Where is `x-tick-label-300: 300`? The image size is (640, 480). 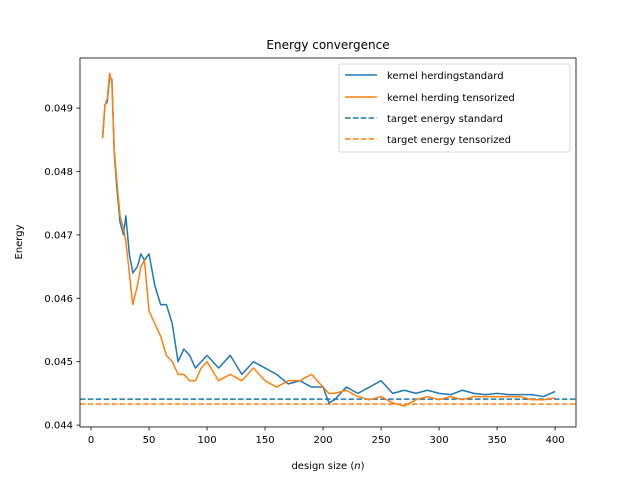 x-tick-label-300: 300 is located at coordinates (439, 440).